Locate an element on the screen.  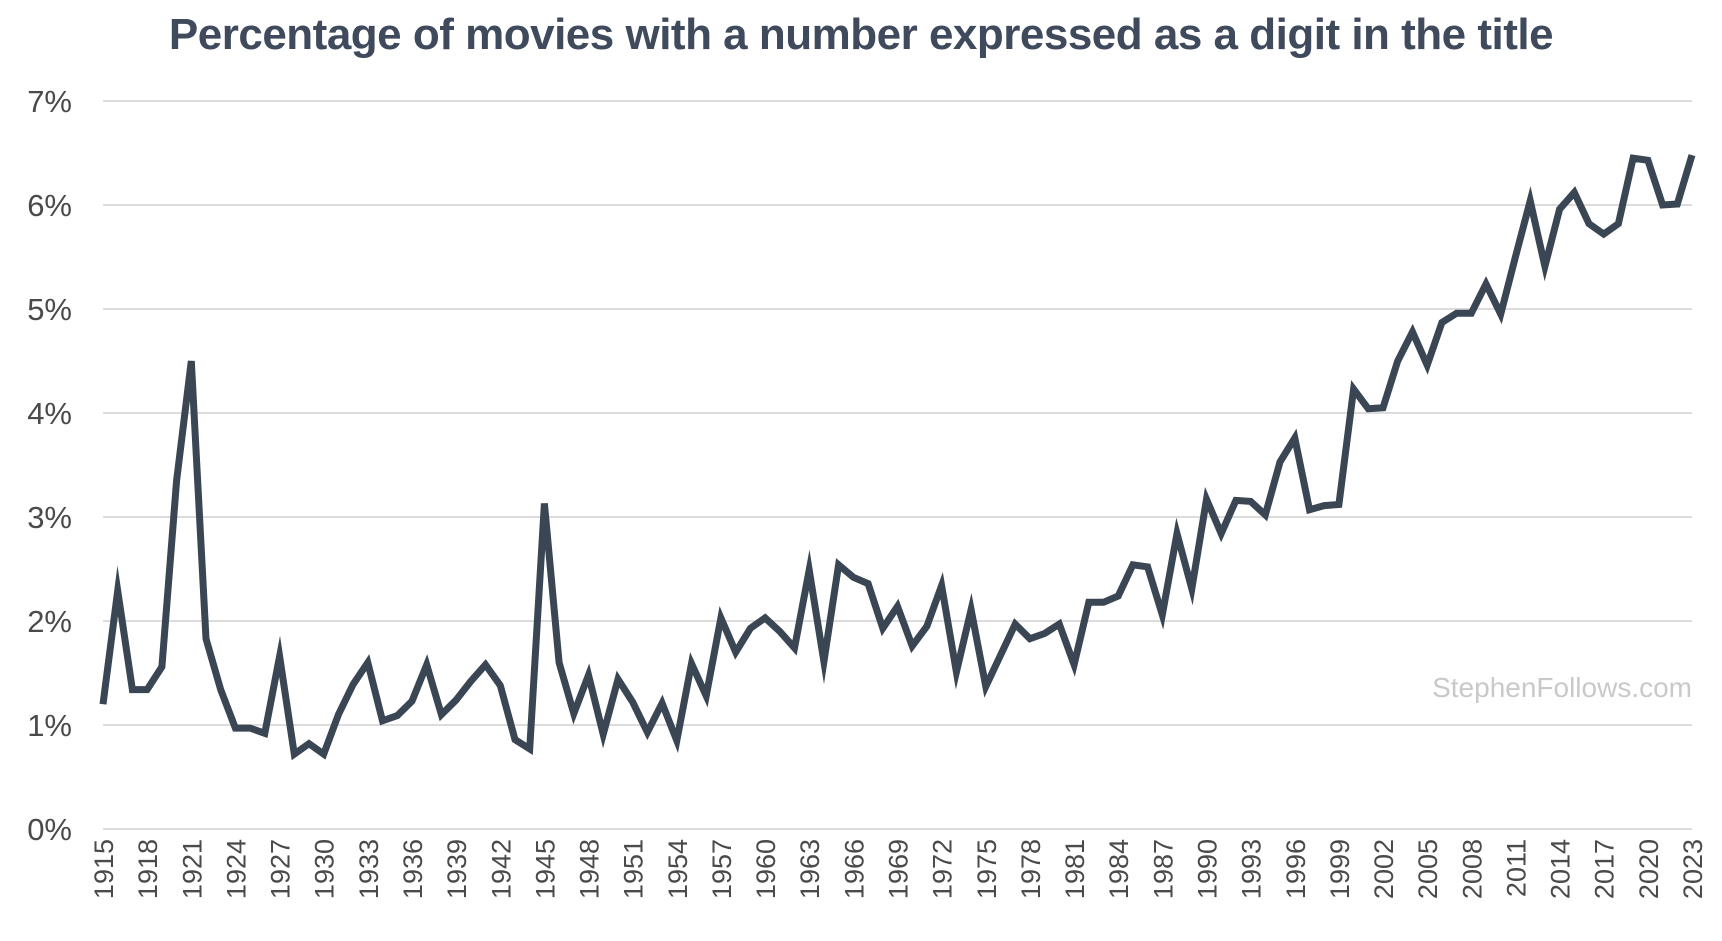
watermark: StephenFollows.com is located at coordinates (1562, 687).